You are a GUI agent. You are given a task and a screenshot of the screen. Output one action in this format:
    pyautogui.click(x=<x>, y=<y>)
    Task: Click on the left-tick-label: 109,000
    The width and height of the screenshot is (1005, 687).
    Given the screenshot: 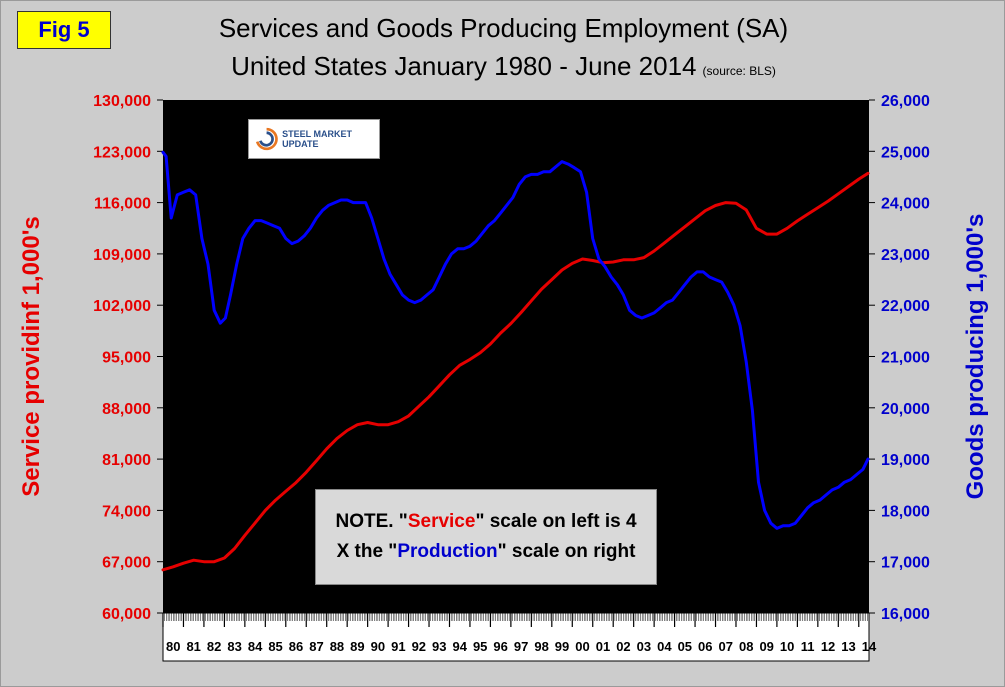 What is the action you would take?
    pyautogui.click(x=122, y=255)
    